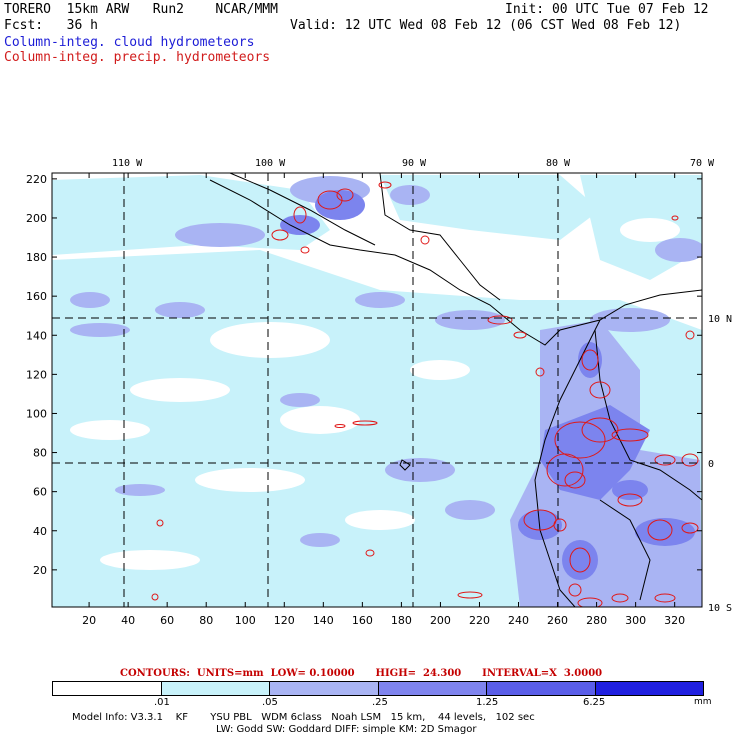 This screenshot has height=740, width=740. Describe the element at coordinates (40, 453) in the screenshot. I see `y-tick-label: 80` at that location.